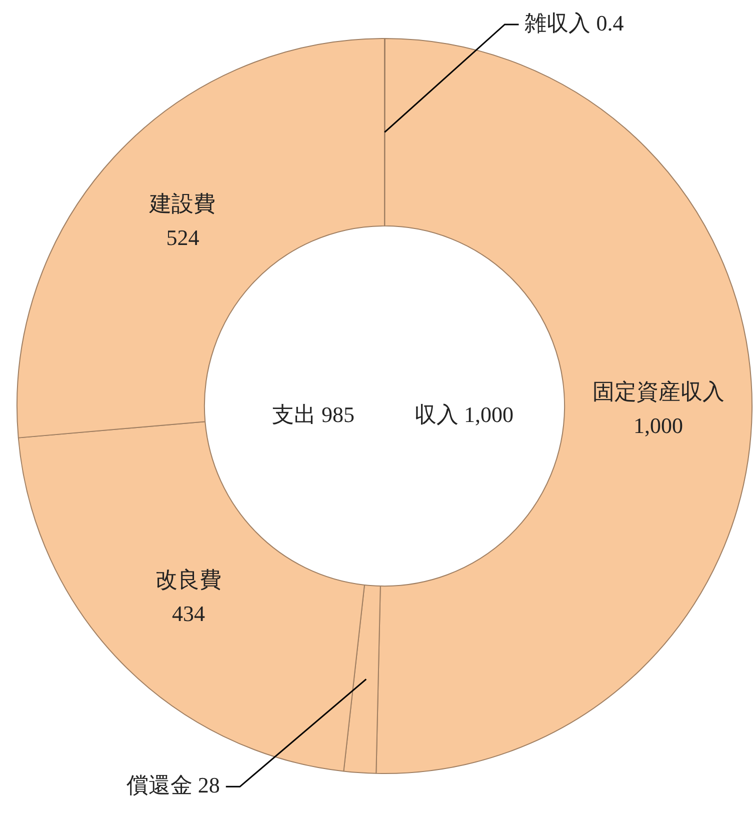 This screenshot has height=816, width=753. Describe the element at coordinates (659, 425) in the screenshot. I see `data-label: 1,000` at that location.